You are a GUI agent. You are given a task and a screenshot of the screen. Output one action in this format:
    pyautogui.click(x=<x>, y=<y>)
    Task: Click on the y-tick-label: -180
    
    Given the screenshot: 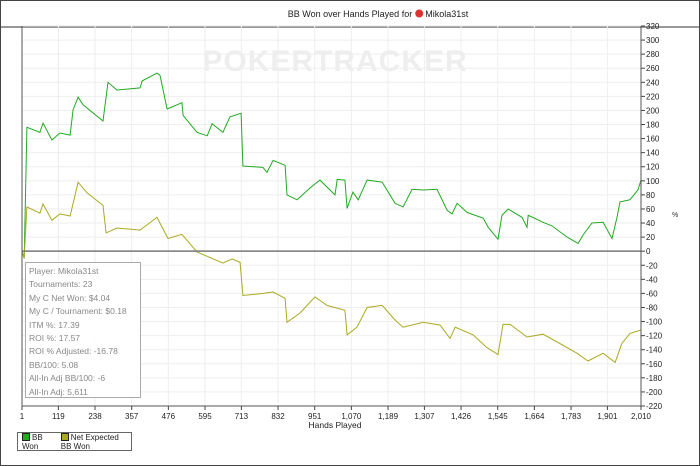 What is the action you would take?
    pyautogui.click(x=654, y=378)
    